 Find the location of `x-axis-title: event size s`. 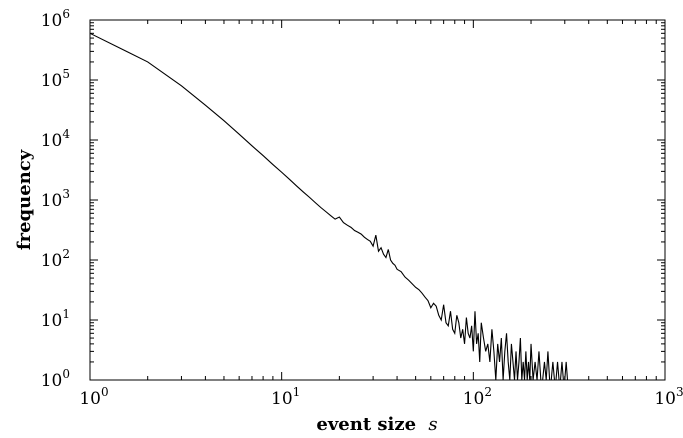

x-axis-title: event size s is located at coordinates (376, 424).